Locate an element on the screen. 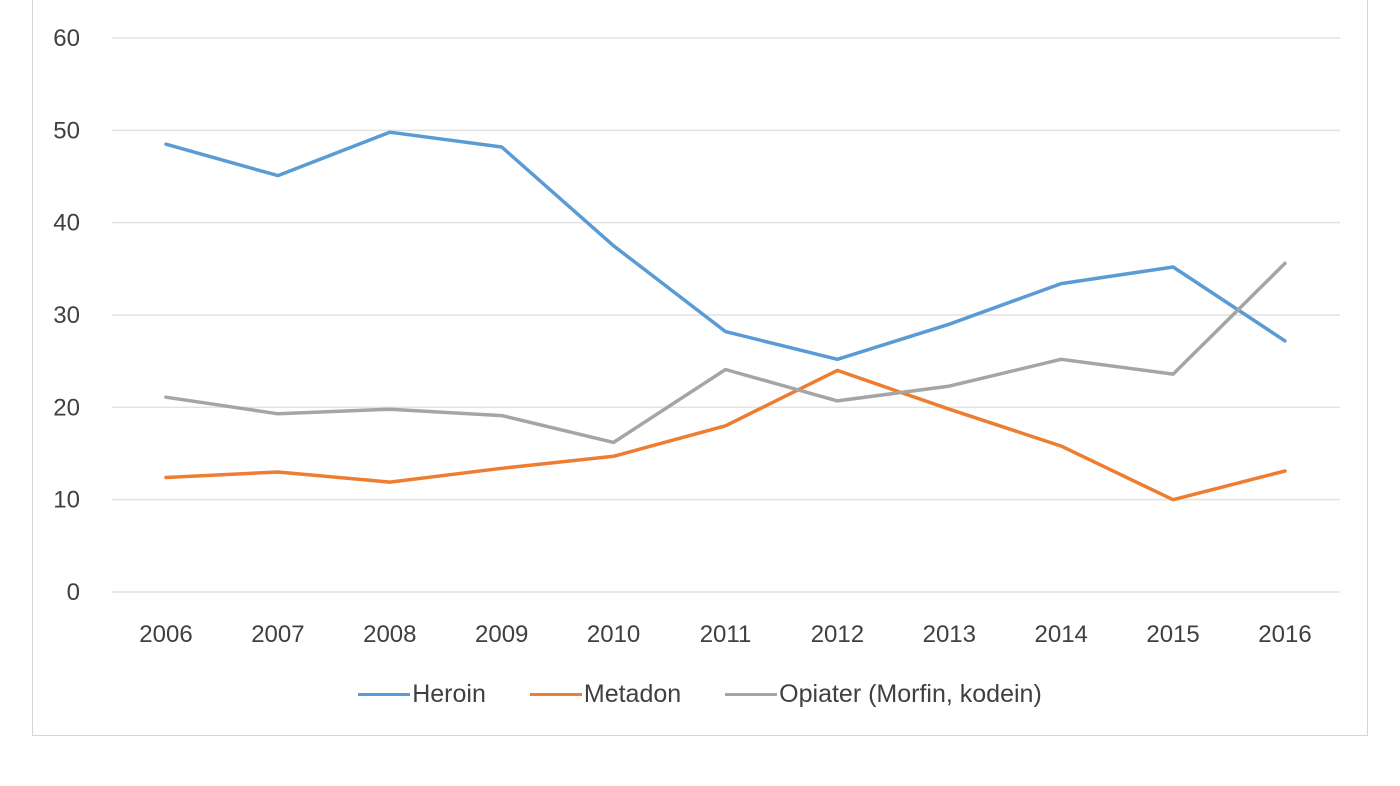 This screenshot has width=1400, height=786. legend-item: Metadon is located at coordinates (605, 694).